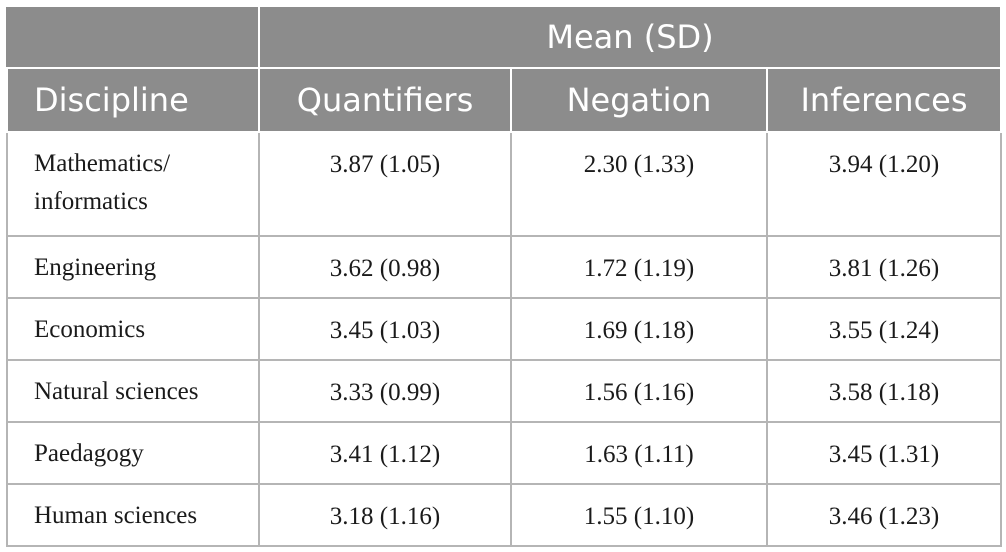  I want to click on quantifiers-cell: 3.18 (1.16), so click(385, 515).